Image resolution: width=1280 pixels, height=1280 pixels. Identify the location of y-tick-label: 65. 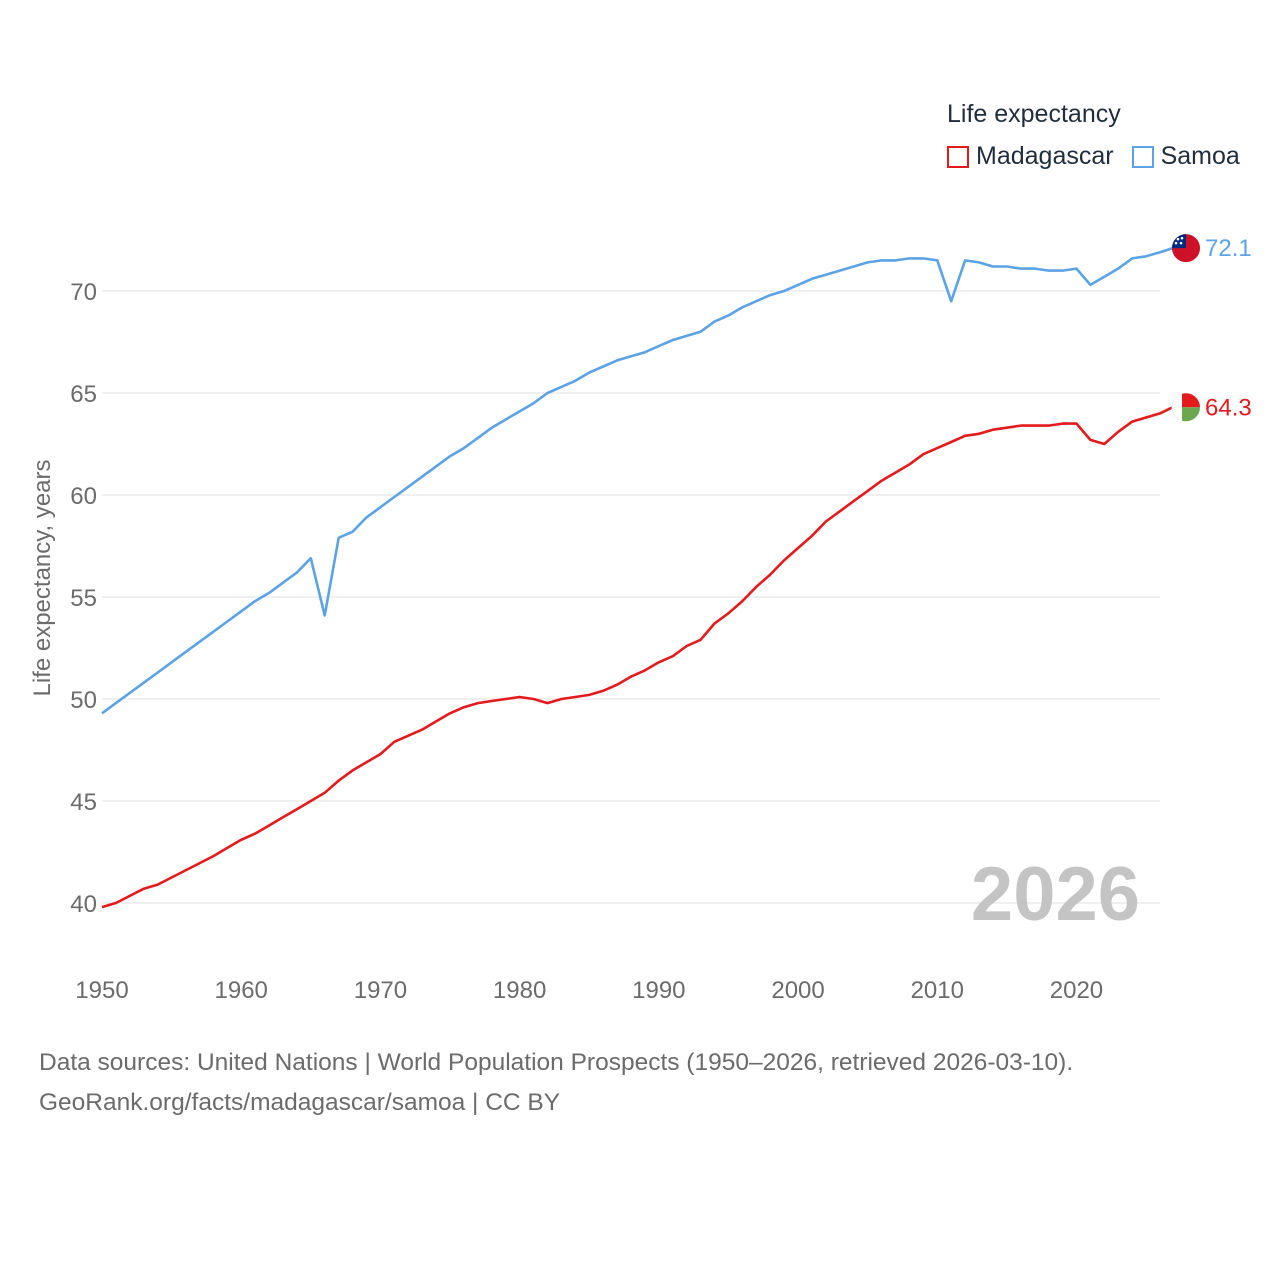
(83, 394).